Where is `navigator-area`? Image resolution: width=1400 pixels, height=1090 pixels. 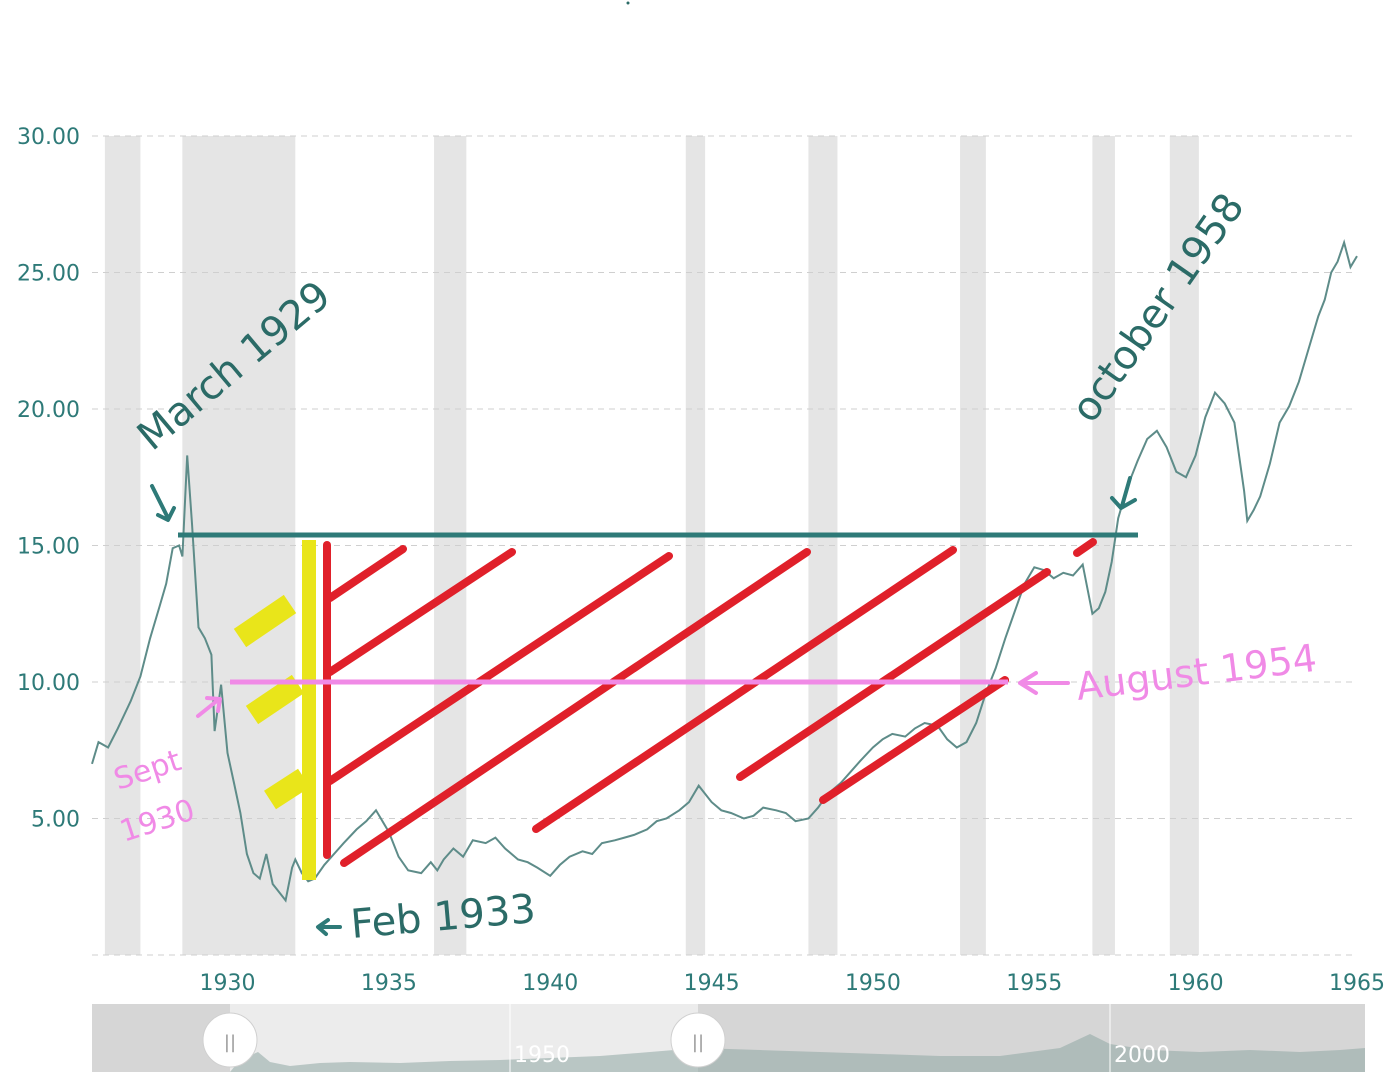
navigator-area is located at coordinates (797, 1053).